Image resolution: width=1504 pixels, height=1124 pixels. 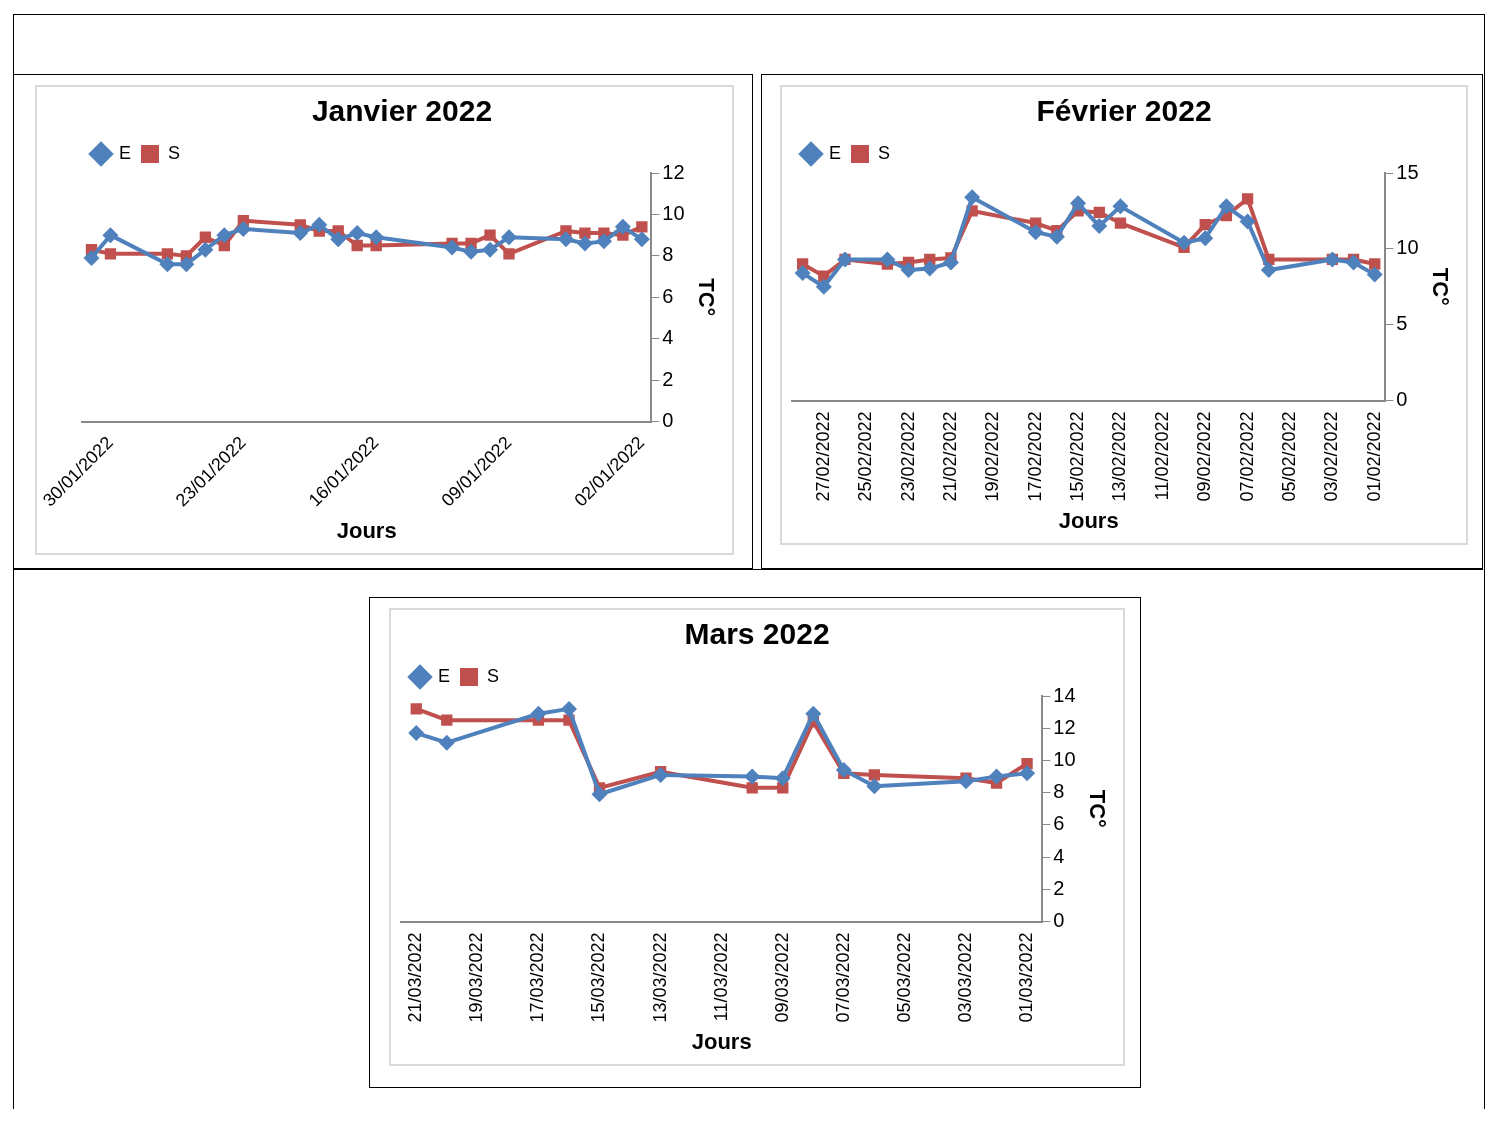 What do you see at coordinates (537, 977) in the screenshot?
I see `x-tick-label: 17/03/2022` at bounding box center [537, 977].